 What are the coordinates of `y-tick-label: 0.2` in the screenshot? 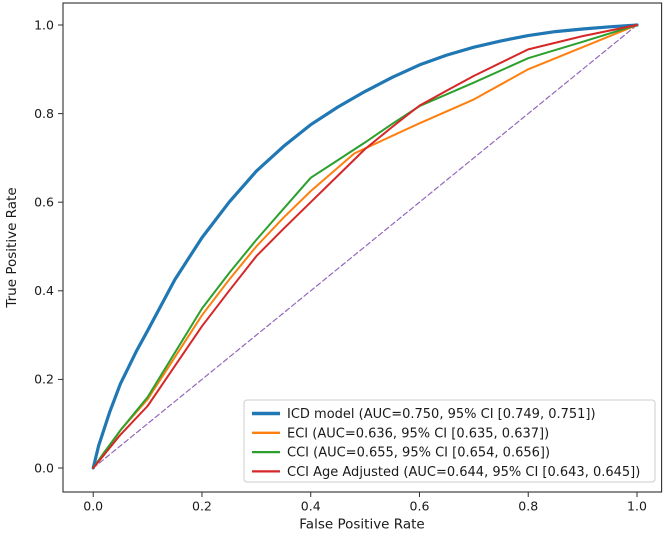 It's located at (44, 379).